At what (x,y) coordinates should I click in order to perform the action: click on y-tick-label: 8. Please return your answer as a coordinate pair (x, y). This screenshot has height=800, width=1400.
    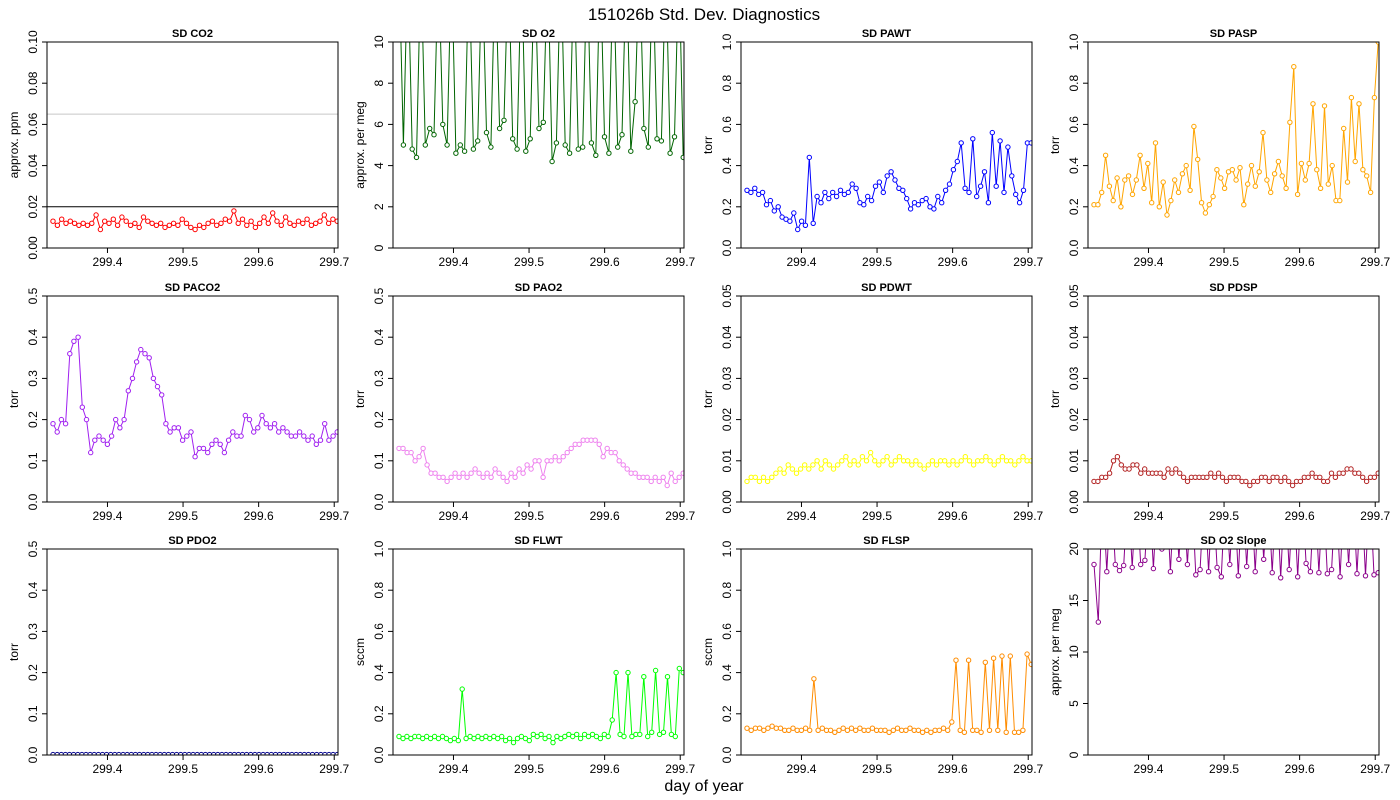
    Looking at the image, I should click on (379, 83).